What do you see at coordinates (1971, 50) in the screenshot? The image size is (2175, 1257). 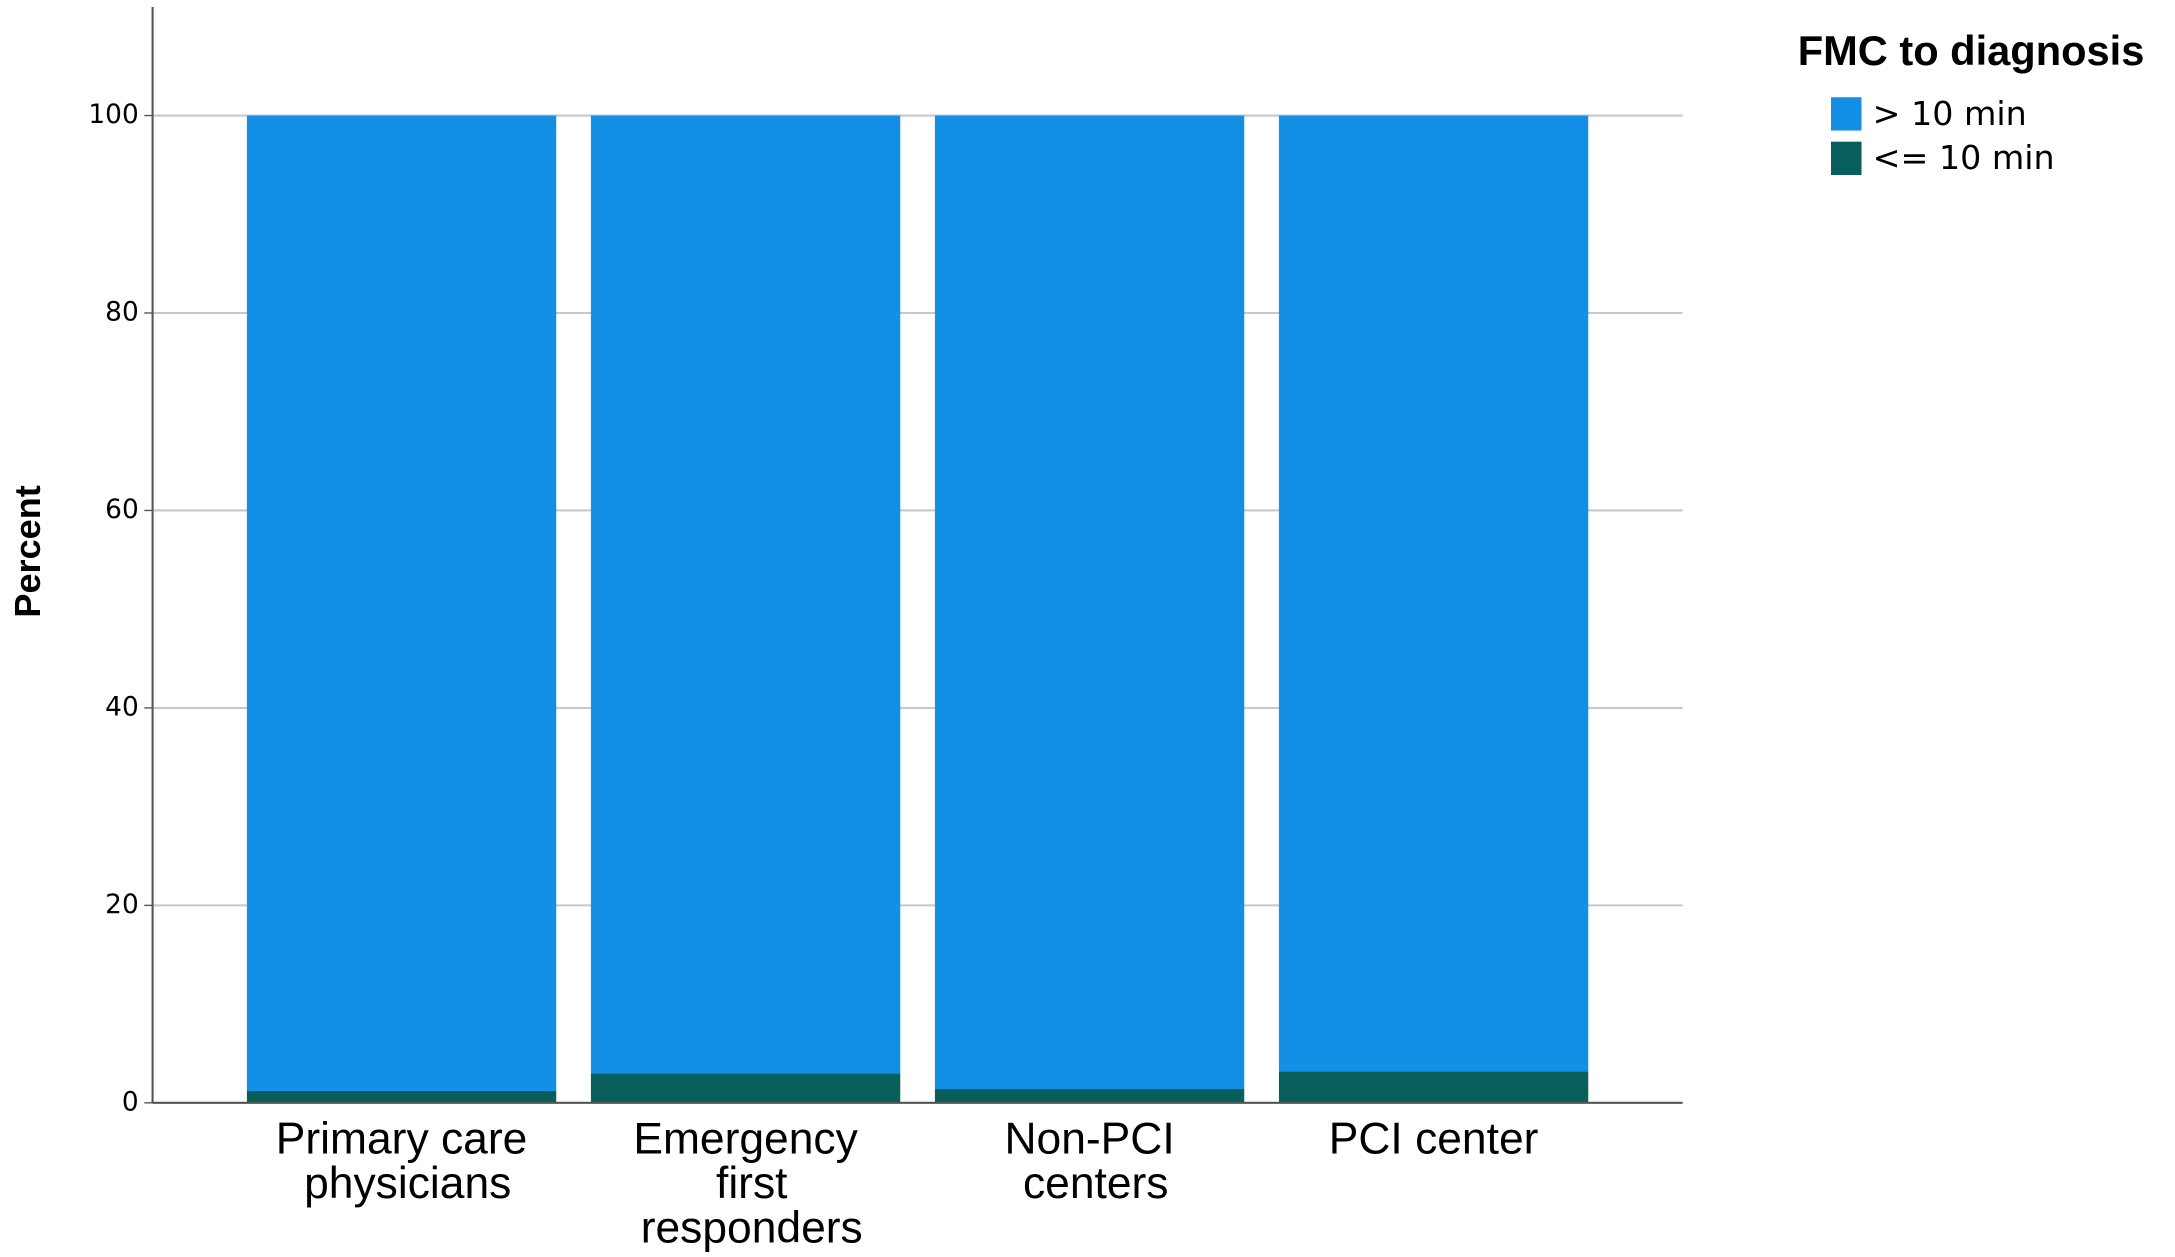 I see `legend-title: FMC to diagnosis` at bounding box center [1971, 50].